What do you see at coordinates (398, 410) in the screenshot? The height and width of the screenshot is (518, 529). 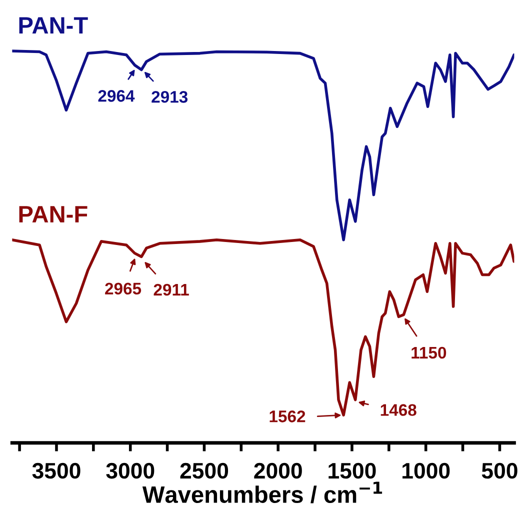 I see `annotation: 1468` at bounding box center [398, 410].